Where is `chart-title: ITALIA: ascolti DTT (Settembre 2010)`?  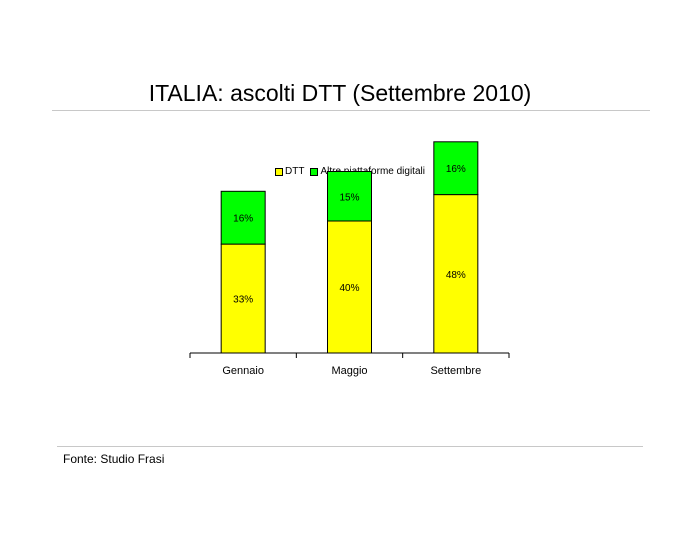
chart-title: ITALIA: ascolti DTT (Settembre 2010) is located at coordinates (340, 93).